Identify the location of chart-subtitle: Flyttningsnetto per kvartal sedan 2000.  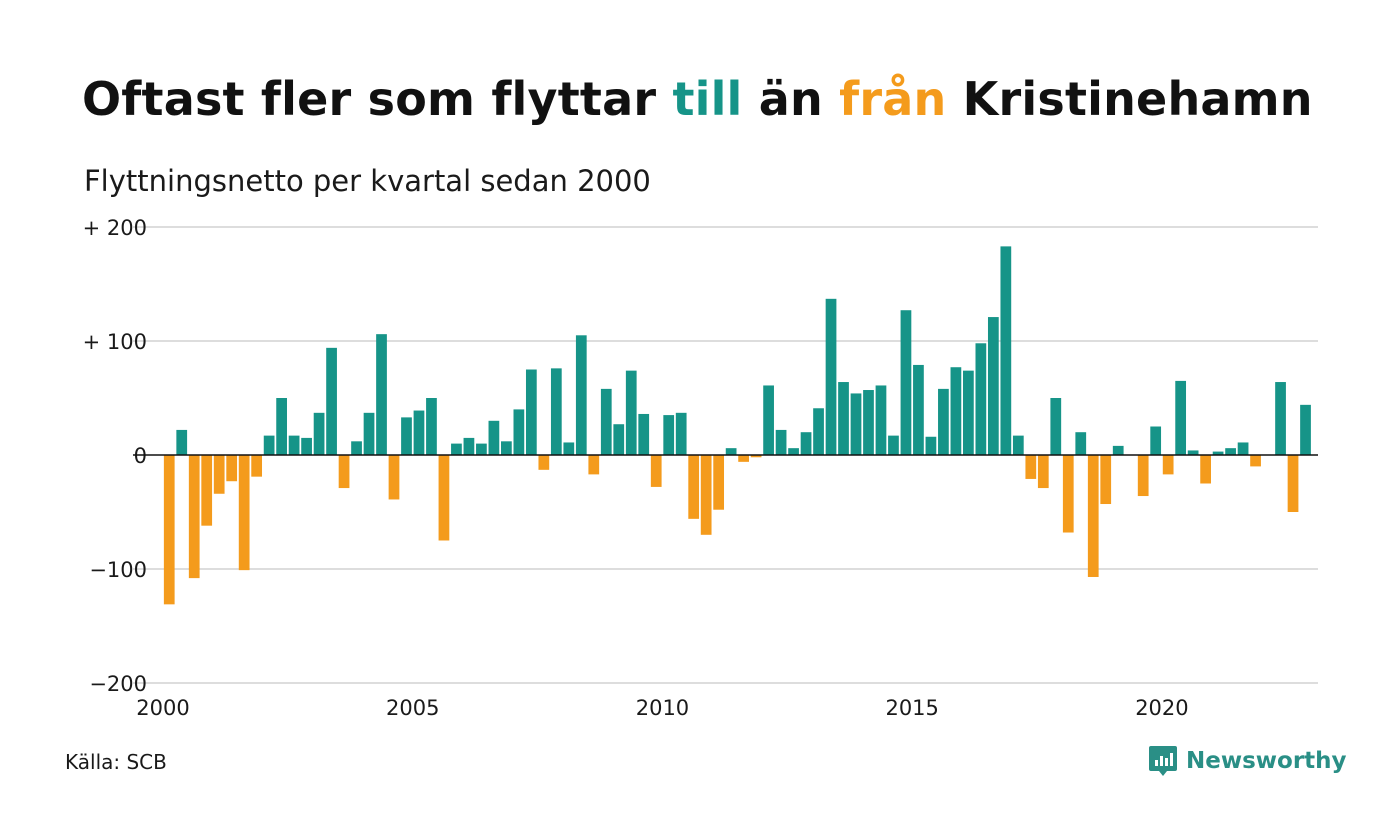
(367, 181).